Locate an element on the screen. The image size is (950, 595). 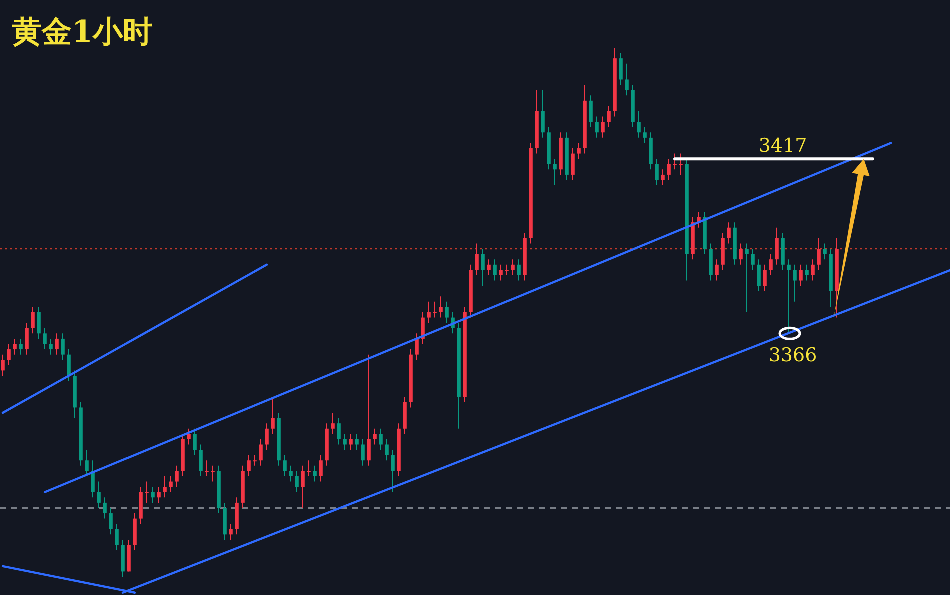
annotation: 3417 is located at coordinates (783, 146).